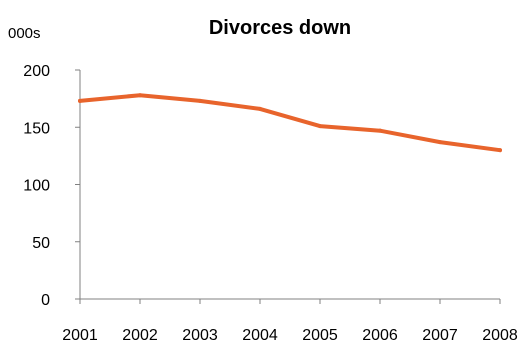 The height and width of the screenshot is (348, 527). I want to click on y-tick-label: 200, so click(36, 71).